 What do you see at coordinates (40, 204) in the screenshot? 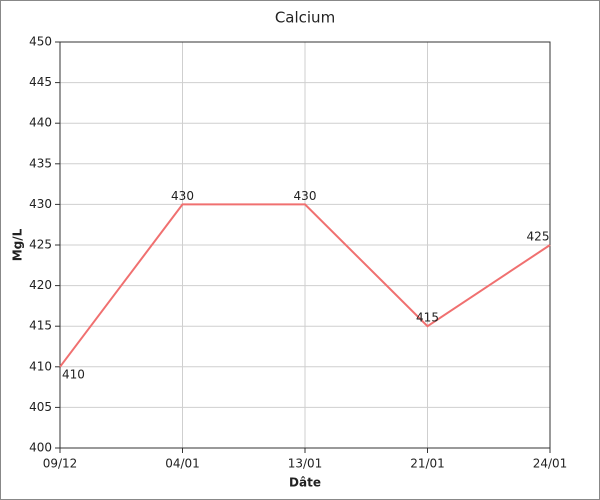
I see `y-tick-label: 430` at bounding box center [40, 204].